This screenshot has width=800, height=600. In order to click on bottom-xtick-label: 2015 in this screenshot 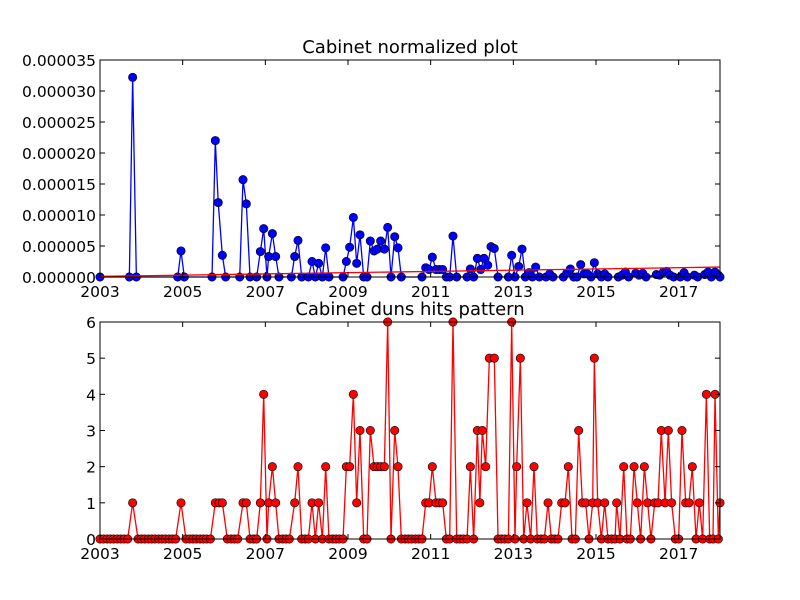, I will do `click(595, 554)`.